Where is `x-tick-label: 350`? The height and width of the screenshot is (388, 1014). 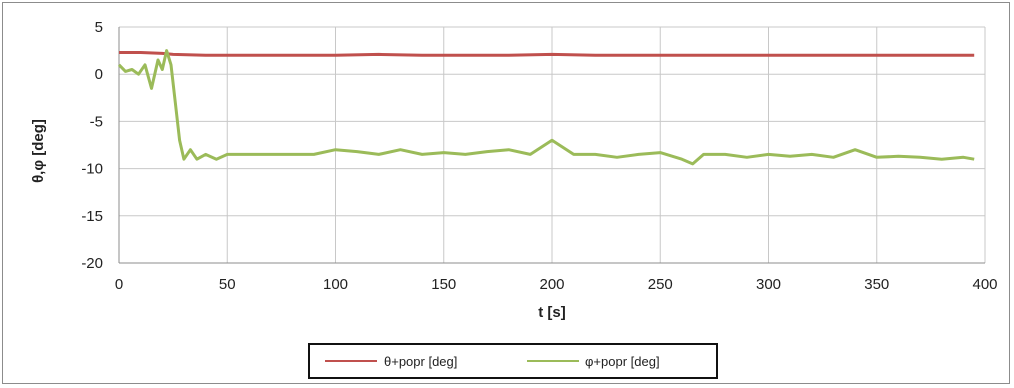
x-tick-label: 350 is located at coordinates (876, 284).